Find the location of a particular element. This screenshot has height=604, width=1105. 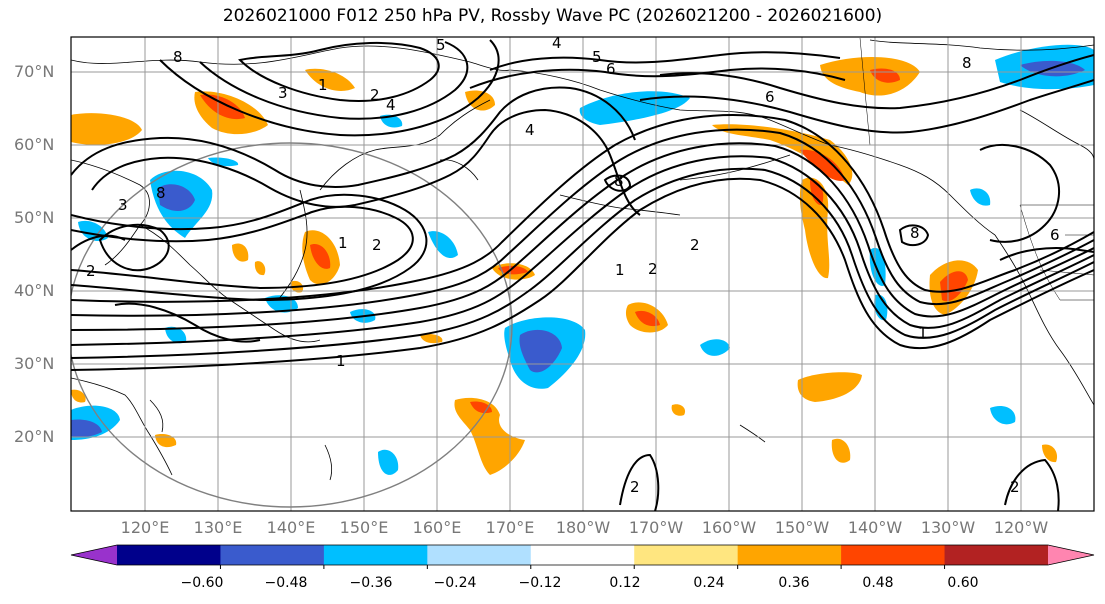

colorbar-tick-label: −0.60 is located at coordinates (202, 583).